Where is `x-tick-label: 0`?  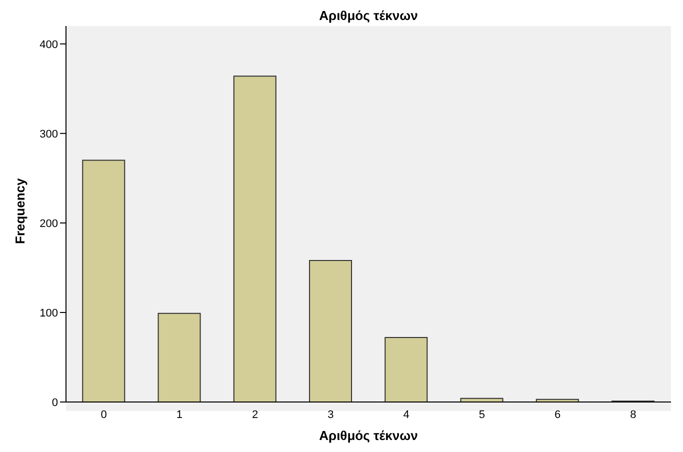 x-tick-label: 0 is located at coordinates (103, 414).